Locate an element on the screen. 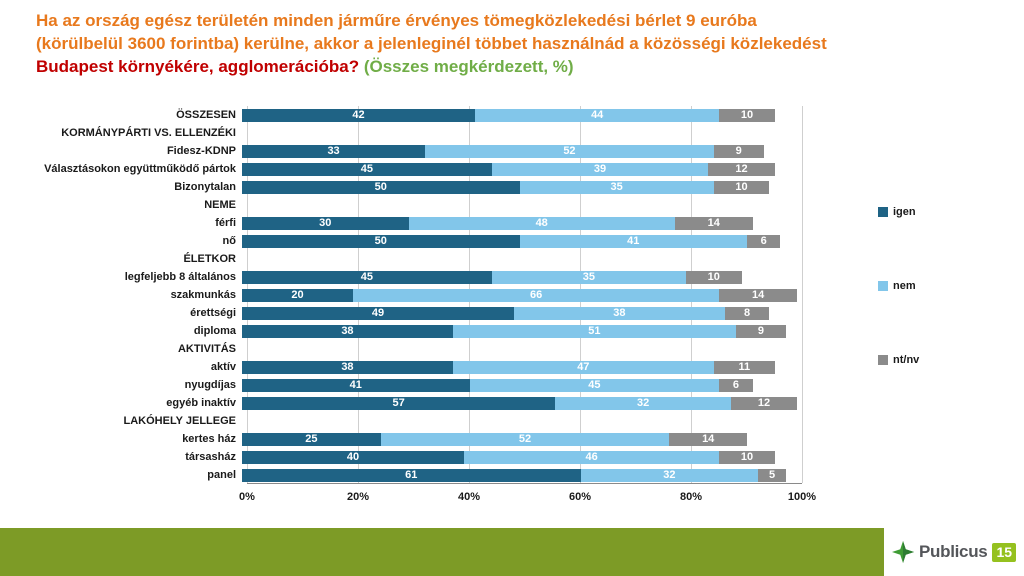 The height and width of the screenshot is (576, 1024). value-label: 52 is located at coordinates (569, 151).